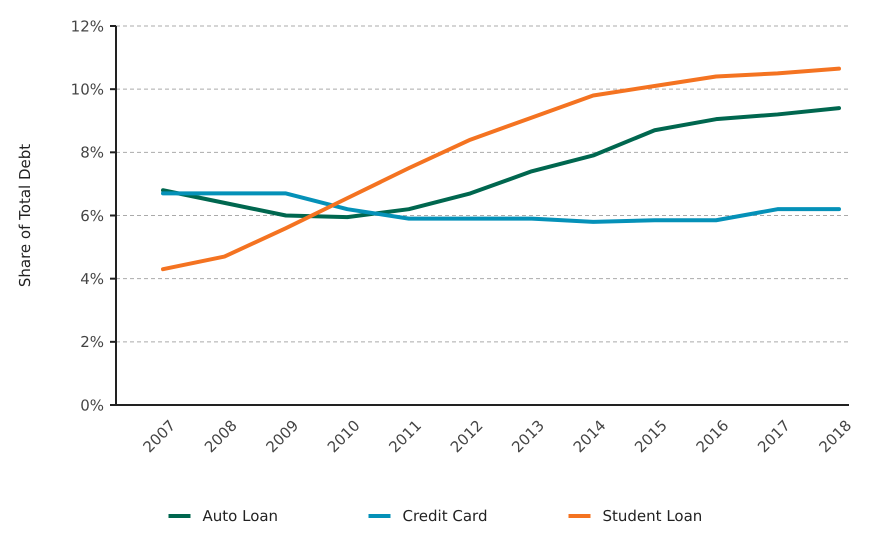 This screenshot has height=539, width=877. Describe the element at coordinates (240, 516) in the screenshot. I see `legend-label: Auto Loan` at that location.